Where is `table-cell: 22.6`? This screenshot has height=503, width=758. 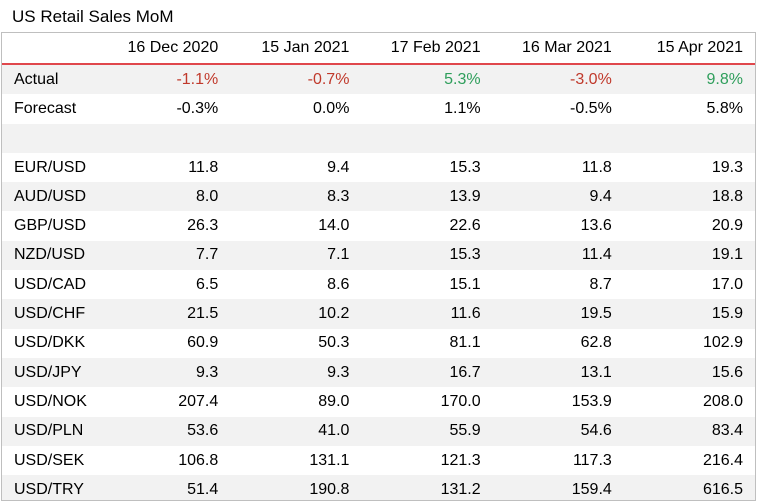 table-cell: 22.6 is located at coordinates (465, 226).